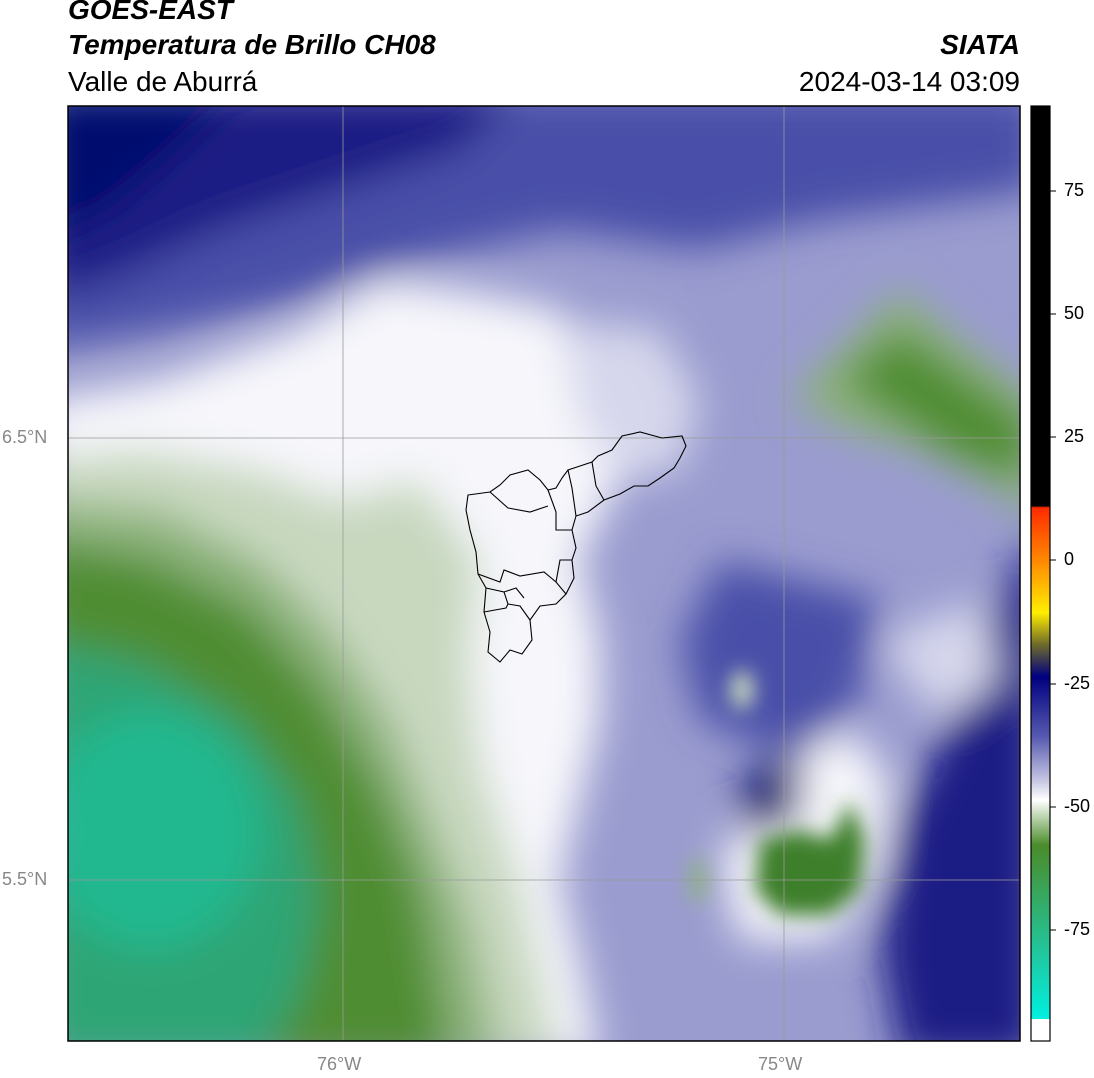 This screenshot has height=1078, width=1094. What do you see at coordinates (1074, 190) in the screenshot?
I see `colorbar-tick-75: 75` at bounding box center [1074, 190].